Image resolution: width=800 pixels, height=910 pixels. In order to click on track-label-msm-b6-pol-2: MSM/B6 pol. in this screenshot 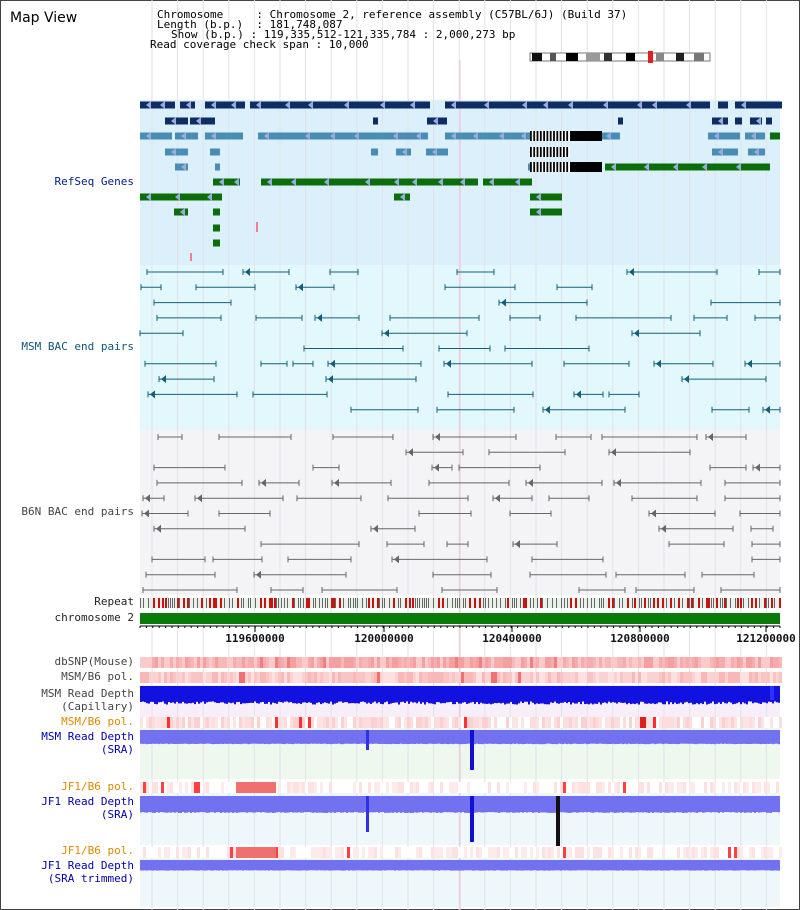, I will do `click(97, 722)`.